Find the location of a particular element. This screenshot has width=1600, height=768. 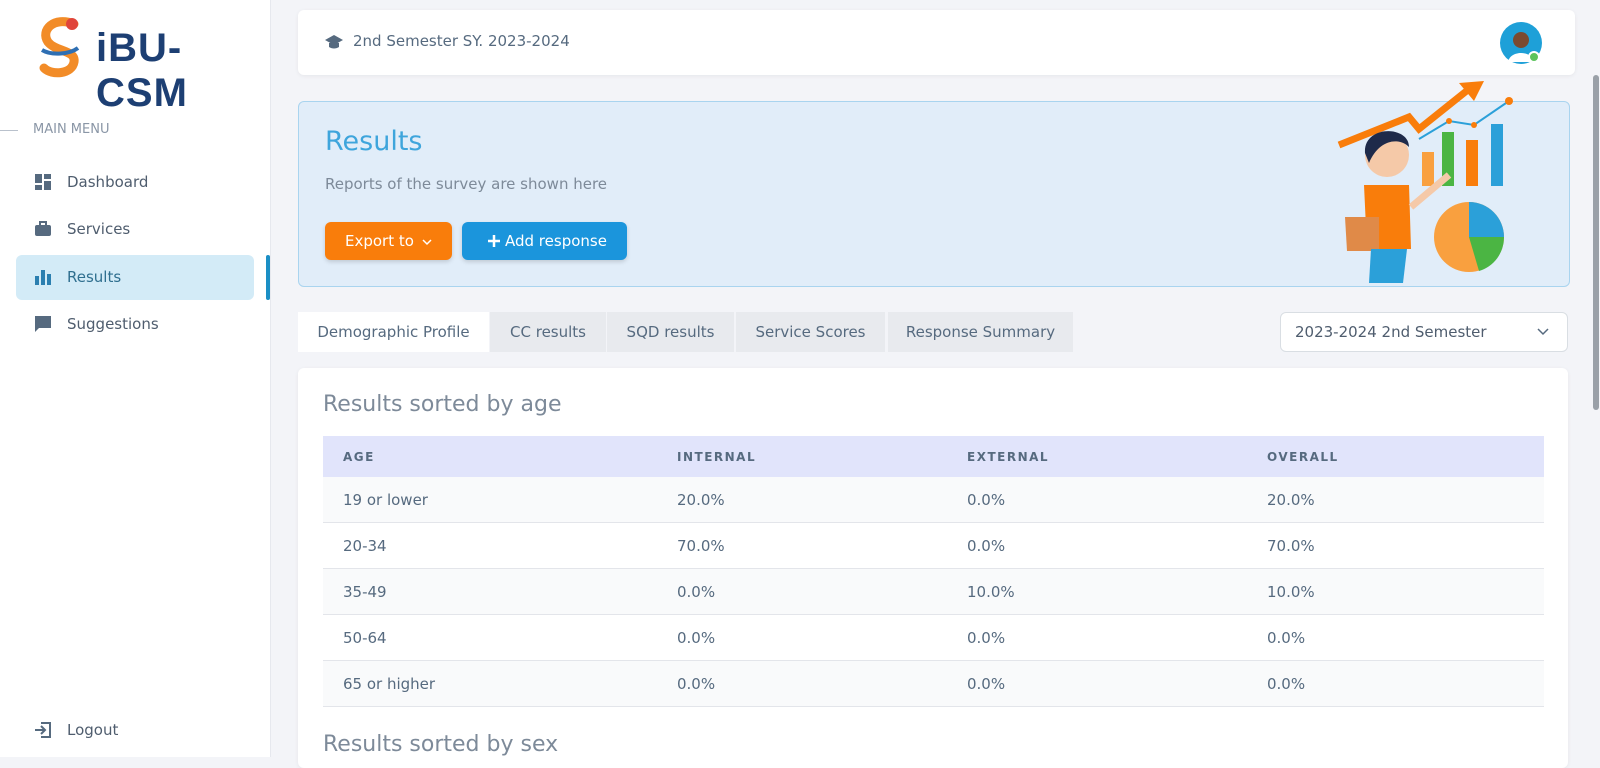

table-row: 65 or higher 0.0% 0.0% 0.0% is located at coordinates (933, 683).